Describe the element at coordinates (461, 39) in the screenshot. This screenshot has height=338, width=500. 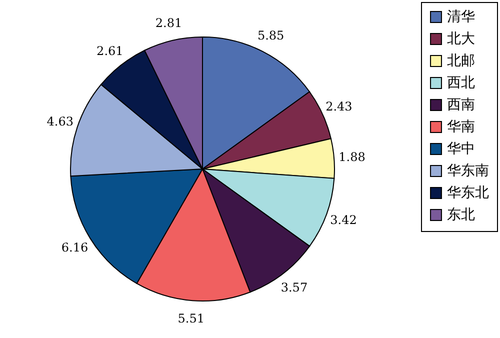
I see `legend-label: 北大` at that location.